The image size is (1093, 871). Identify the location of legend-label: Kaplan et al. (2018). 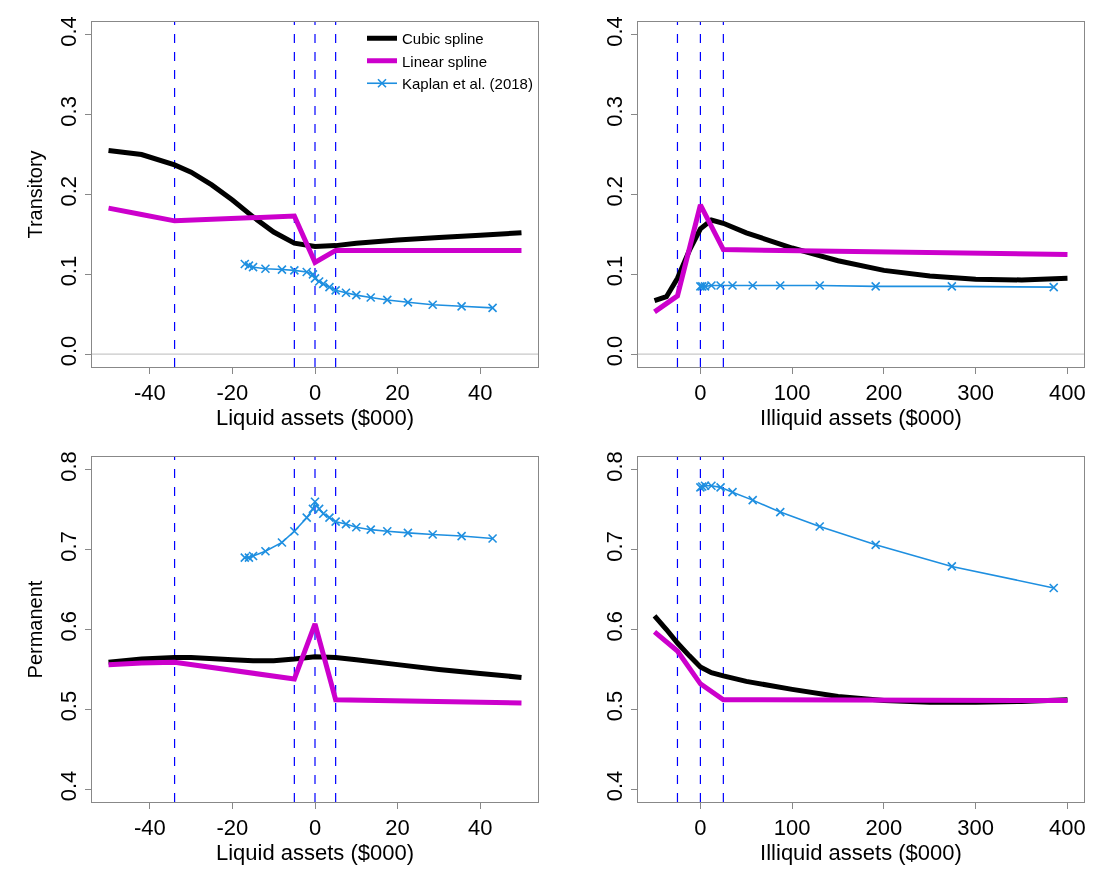
(467, 84).